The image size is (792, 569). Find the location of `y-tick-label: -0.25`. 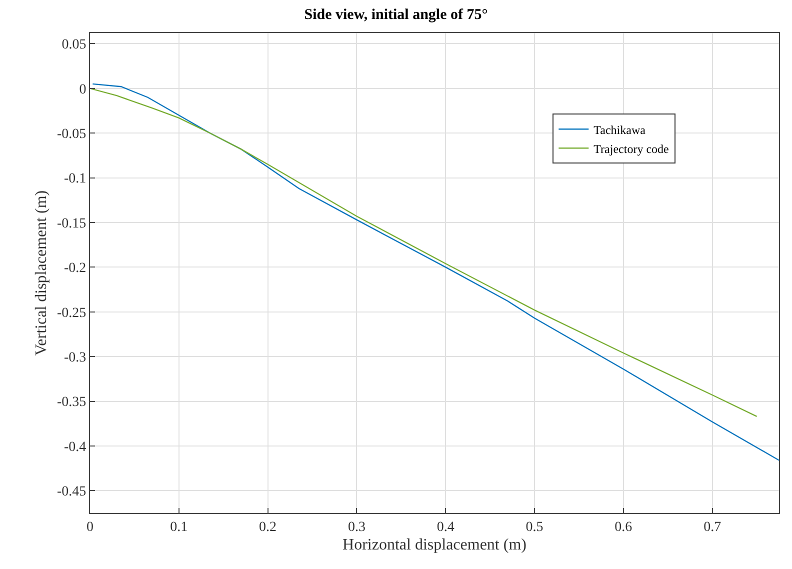

y-tick-label: -0.25 is located at coordinates (71, 313).